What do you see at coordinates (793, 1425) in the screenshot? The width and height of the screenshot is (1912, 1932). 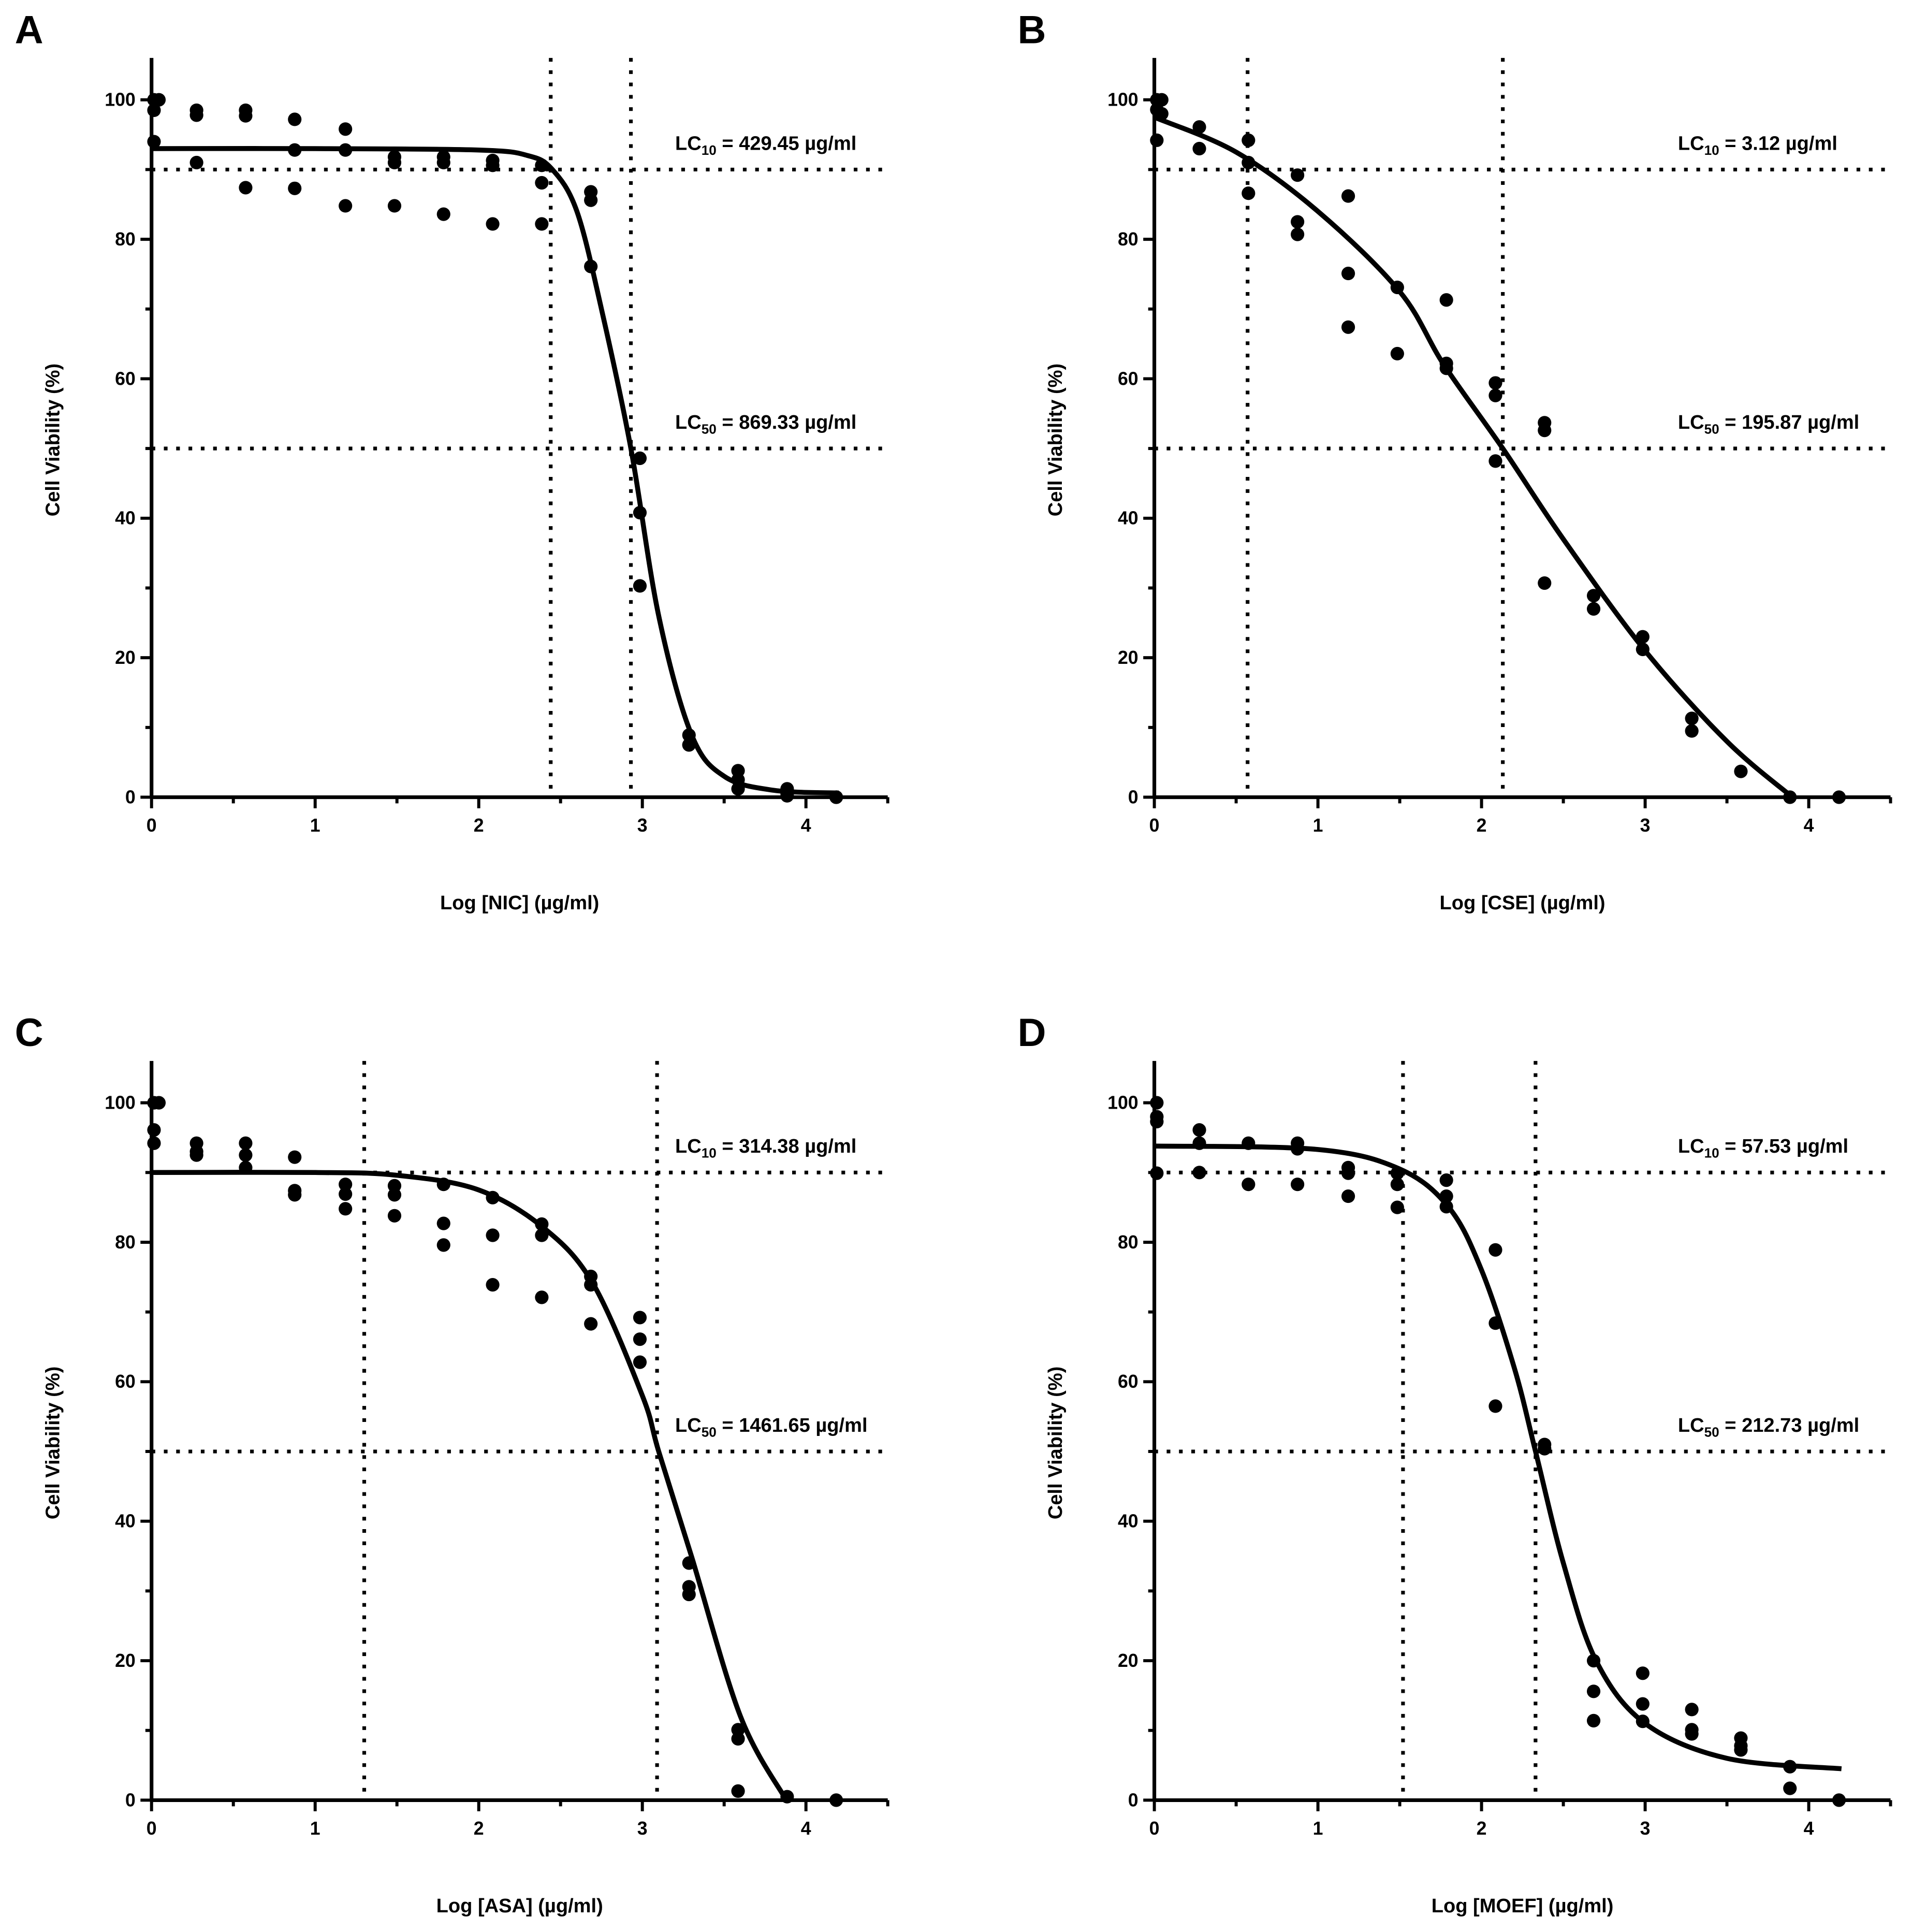 I see `lc-value: = 1461.65 µg/ml` at bounding box center [793, 1425].